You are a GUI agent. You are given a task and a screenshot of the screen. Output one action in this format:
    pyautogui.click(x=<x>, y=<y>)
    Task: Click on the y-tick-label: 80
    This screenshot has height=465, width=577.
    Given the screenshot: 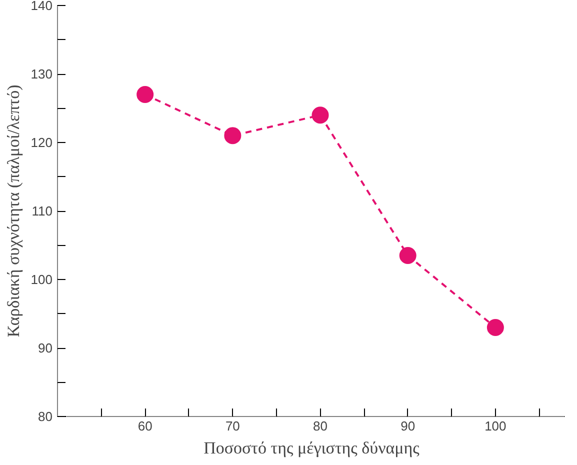 What is the action you would take?
    pyautogui.click(x=45, y=416)
    